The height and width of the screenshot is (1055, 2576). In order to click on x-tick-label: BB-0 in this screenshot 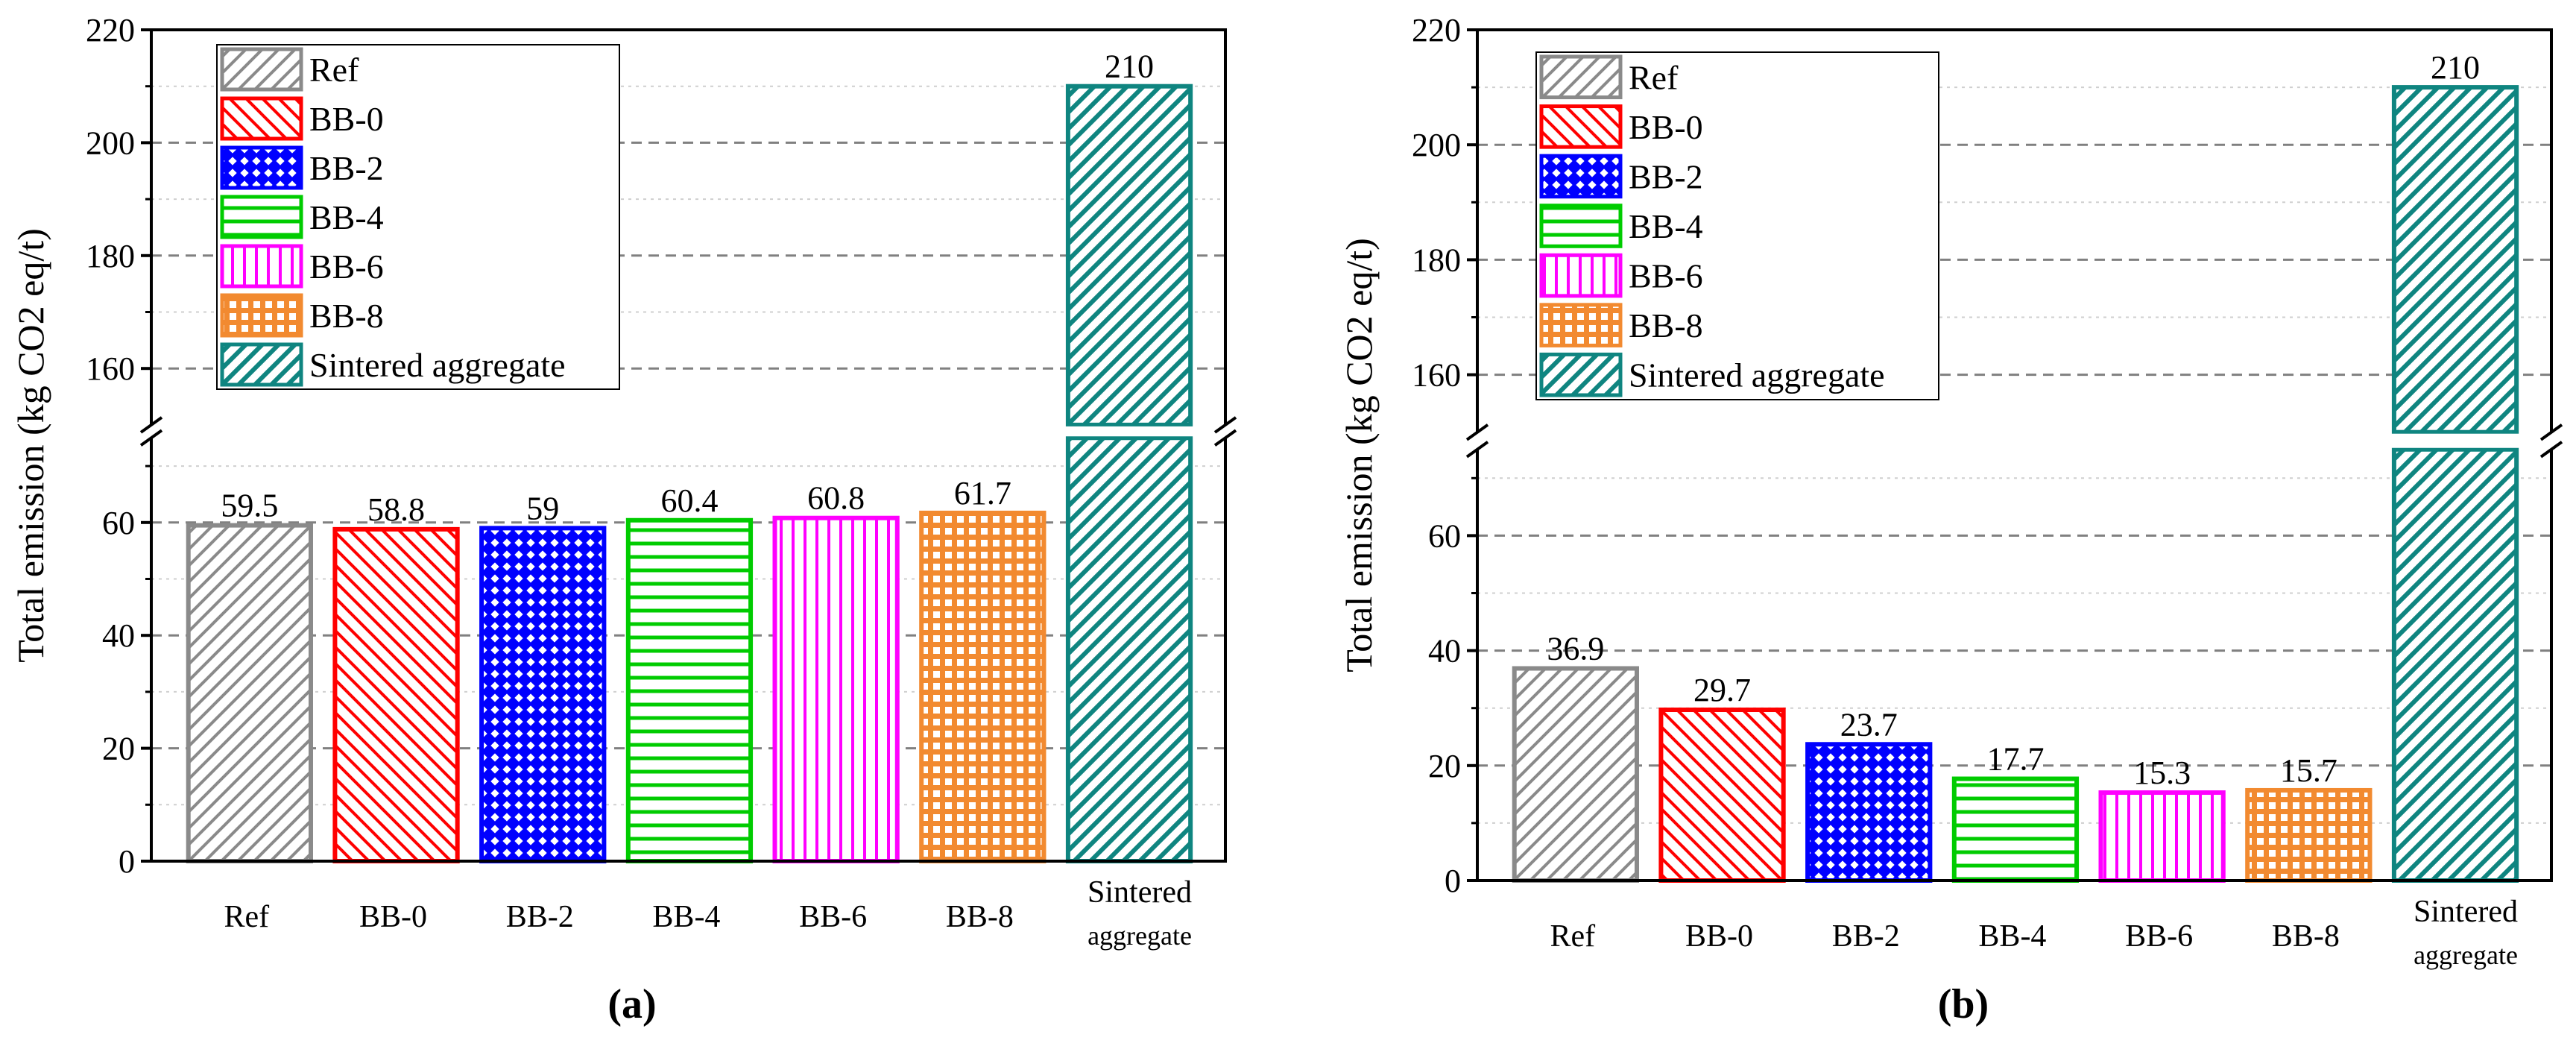, I will do `click(393, 917)`.